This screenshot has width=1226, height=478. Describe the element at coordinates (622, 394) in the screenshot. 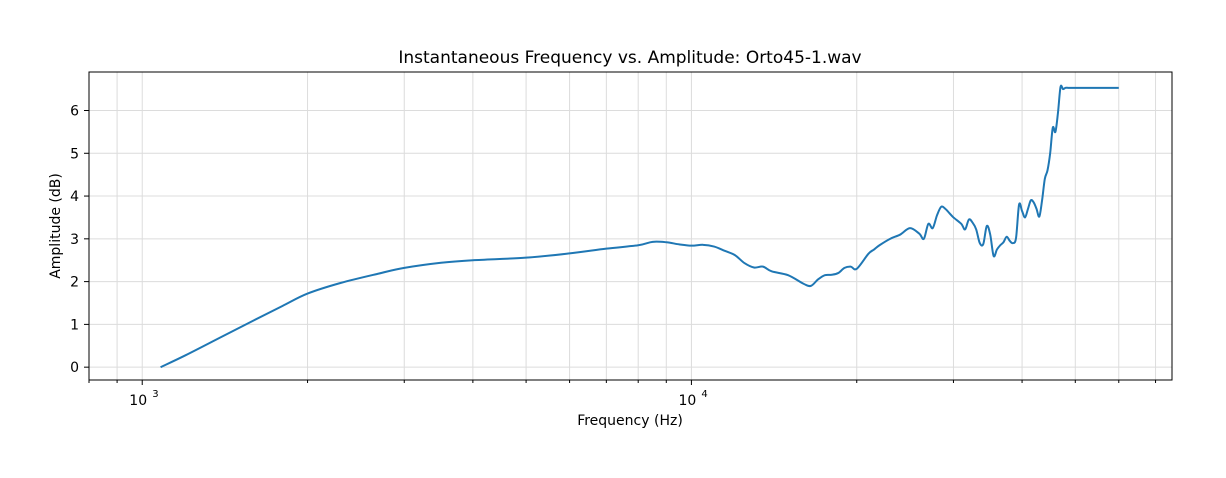

I see `x-axis-ticks: 10 3 10 4` at that location.